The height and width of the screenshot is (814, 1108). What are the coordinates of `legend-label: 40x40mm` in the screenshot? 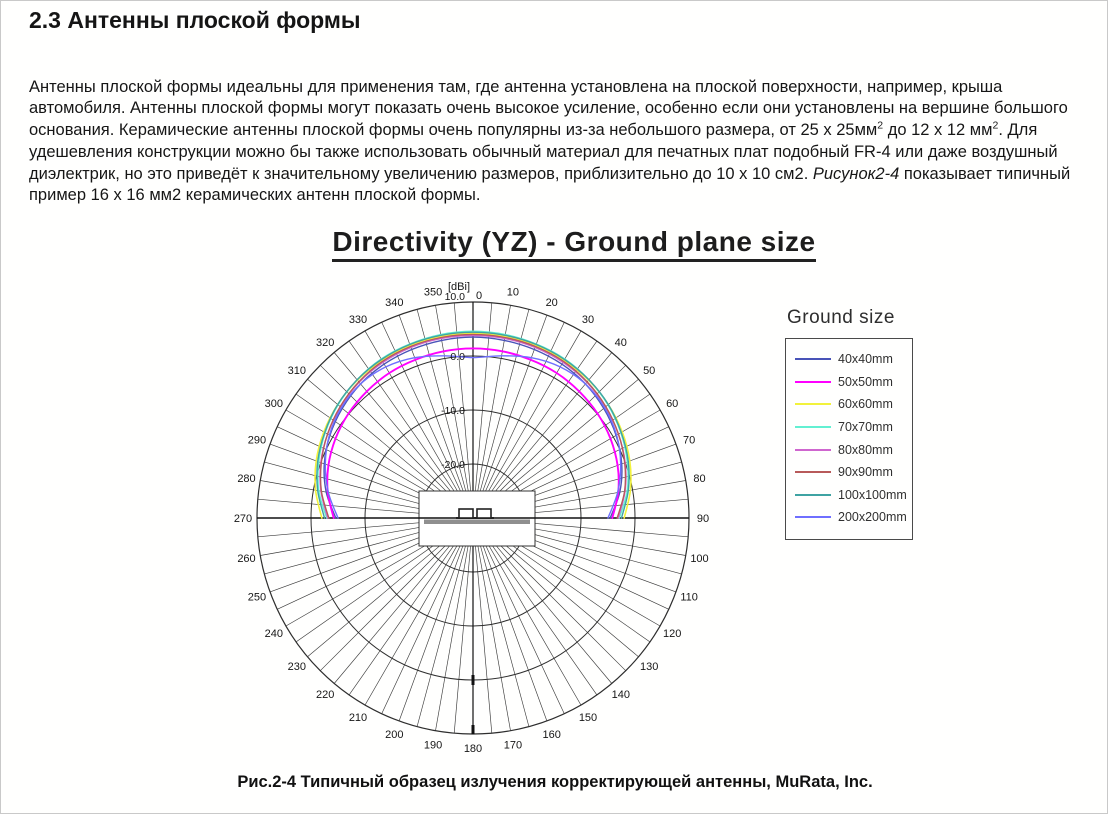 It's located at (865, 359).